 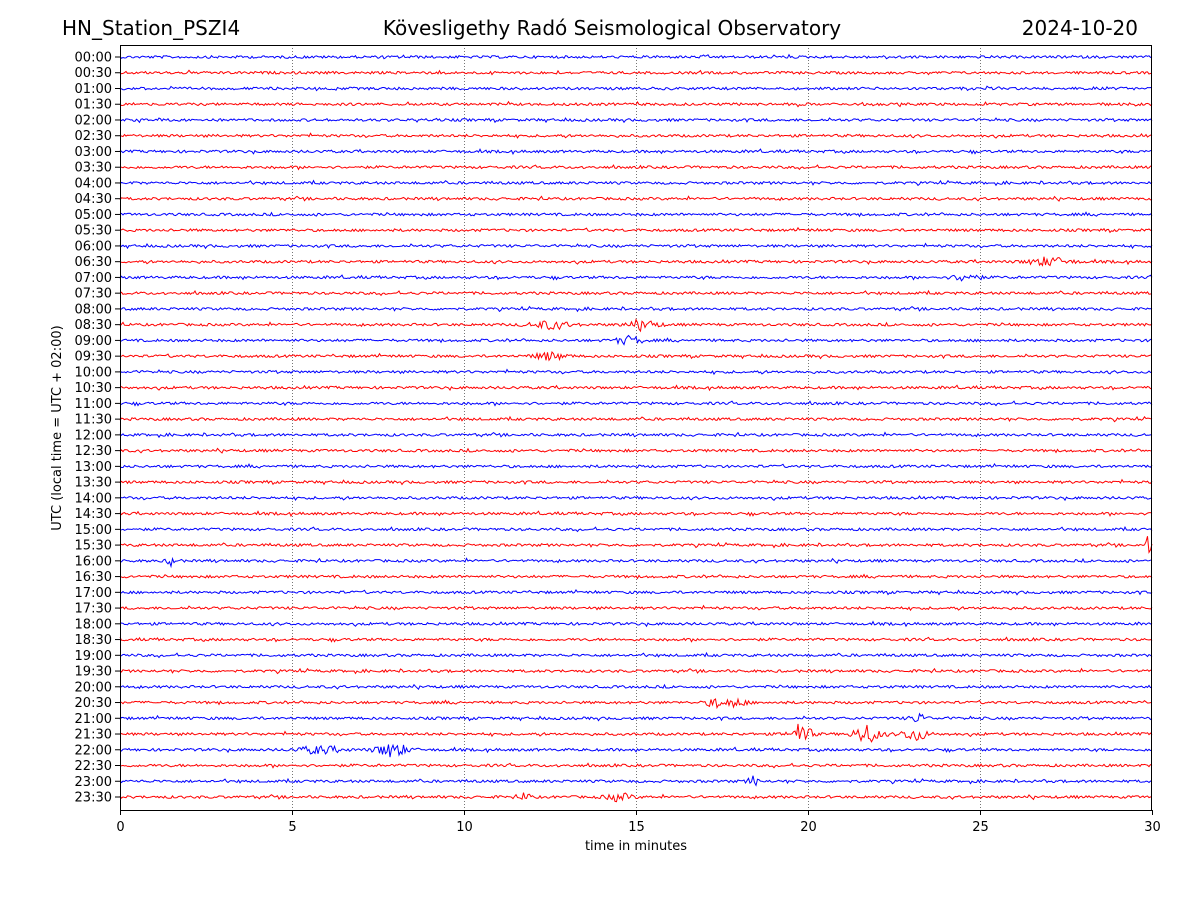 What do you see at coordinates (980, 827) in the screenshot?
I see `x-tick-label: 25` at bounding box center [980, 827].